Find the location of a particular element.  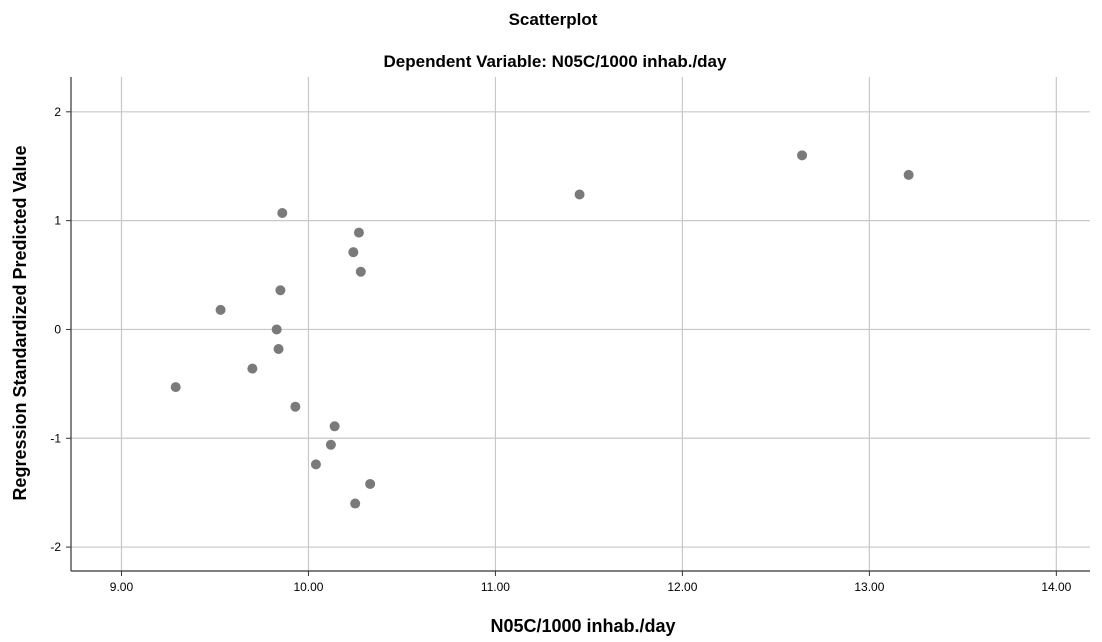

y-tick-label: 0 is located at coordinates (57, 329).